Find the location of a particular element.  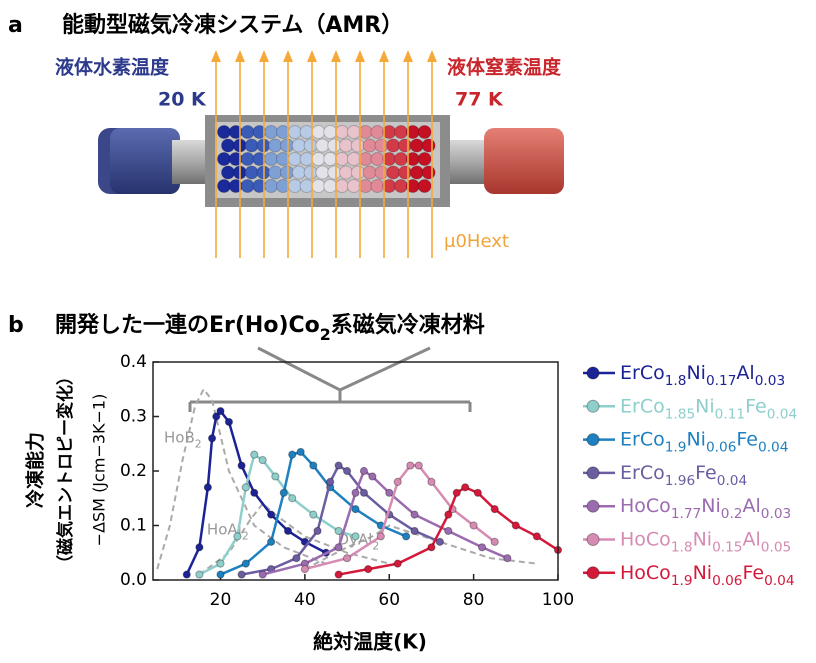

subscript: 1.77 is located at coordinates (686, 514).